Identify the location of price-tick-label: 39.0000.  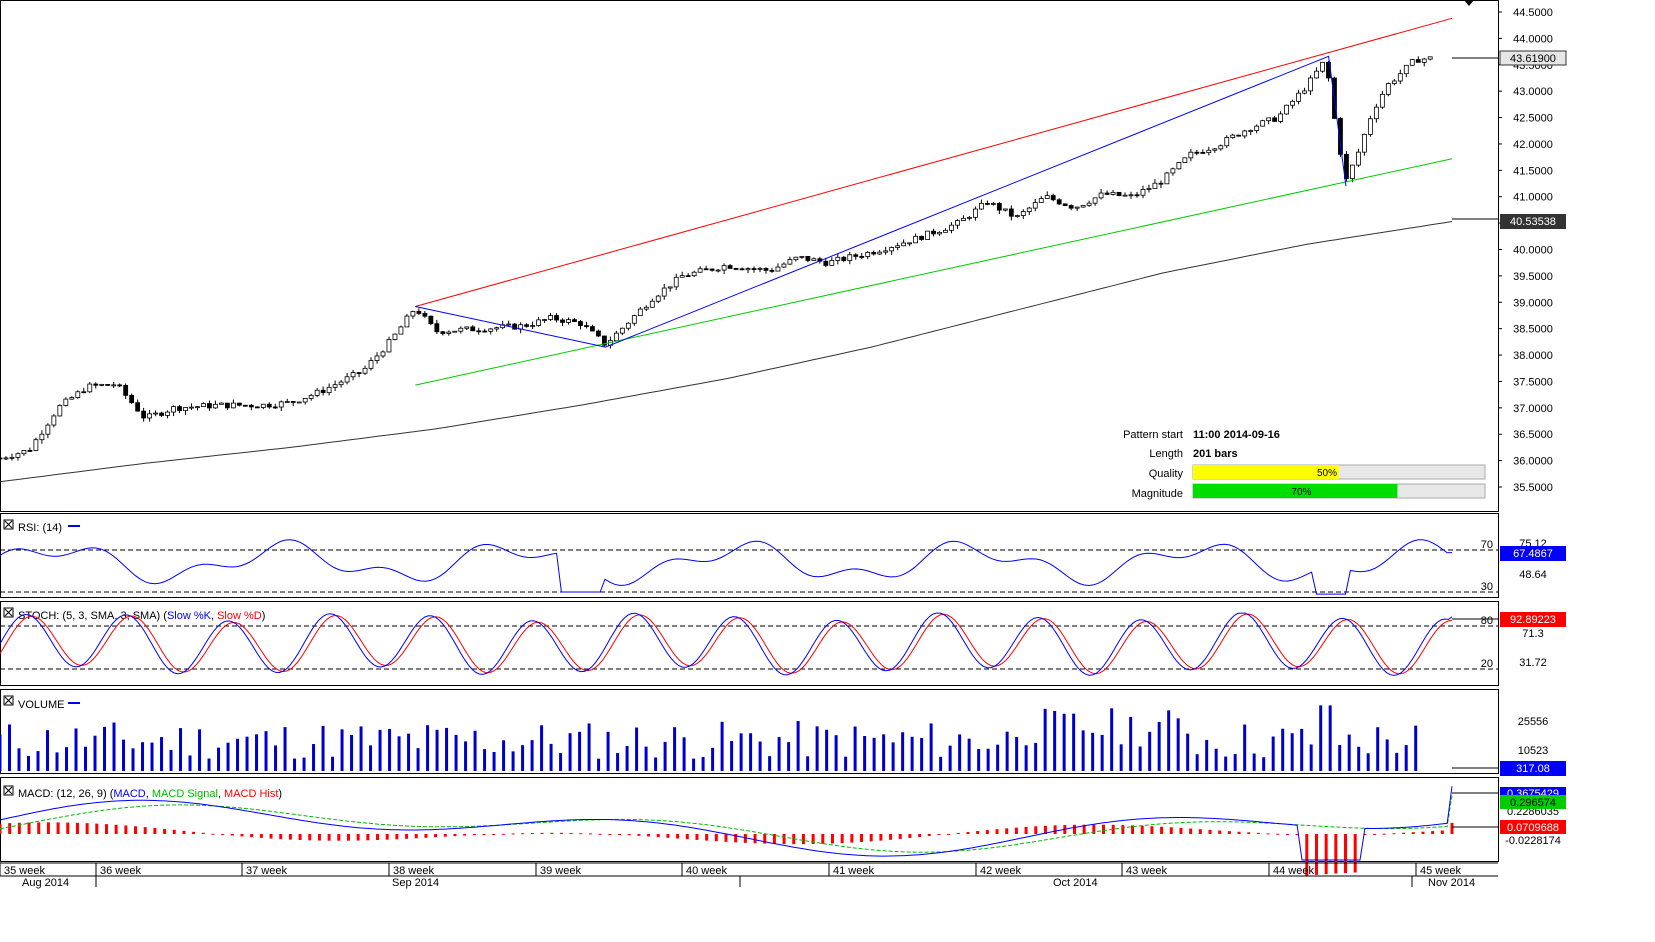
(1533, 303).